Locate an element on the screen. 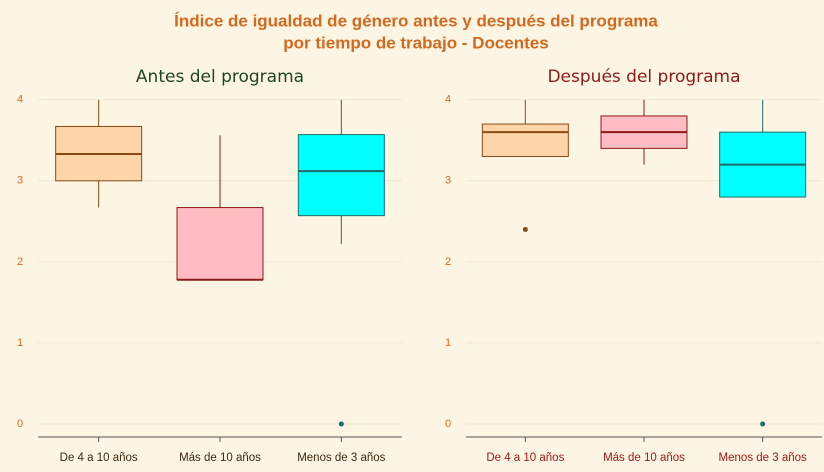 This screenshot has width=824, height=472. panel-title: Antes del programa is located at coordinates (220, 77).